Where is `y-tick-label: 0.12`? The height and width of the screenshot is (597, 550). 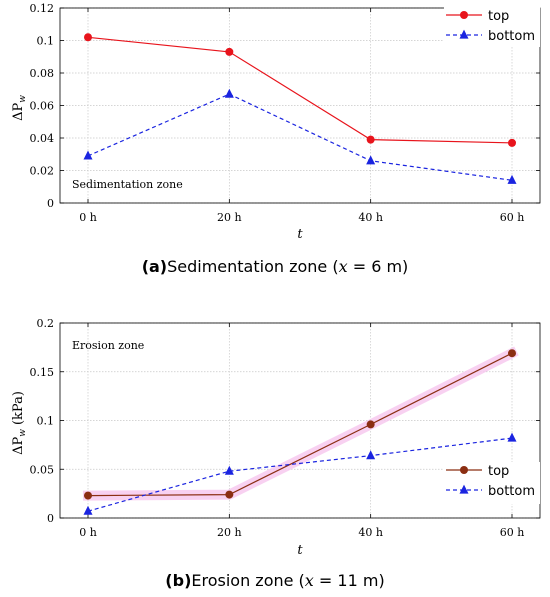 y-tick-label: 0.12 is located at coordinates (42, 8).